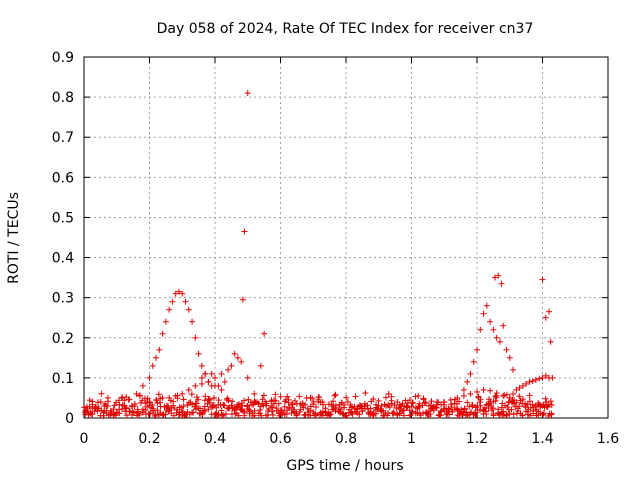 This screenshot has height=485, width=640. Describe the element at coordinates (63, 379) in the screenshot. I see `y-tick-label: 0.1` at that location.